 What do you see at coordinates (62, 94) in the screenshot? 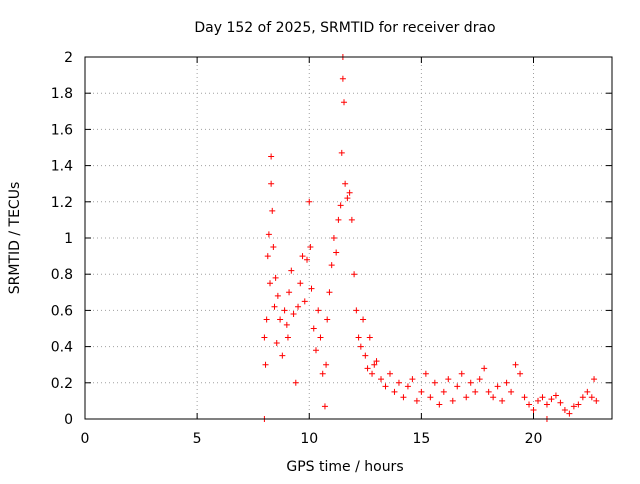
I see `y-tick-label: 1.8` at bounding box center [62, 94].